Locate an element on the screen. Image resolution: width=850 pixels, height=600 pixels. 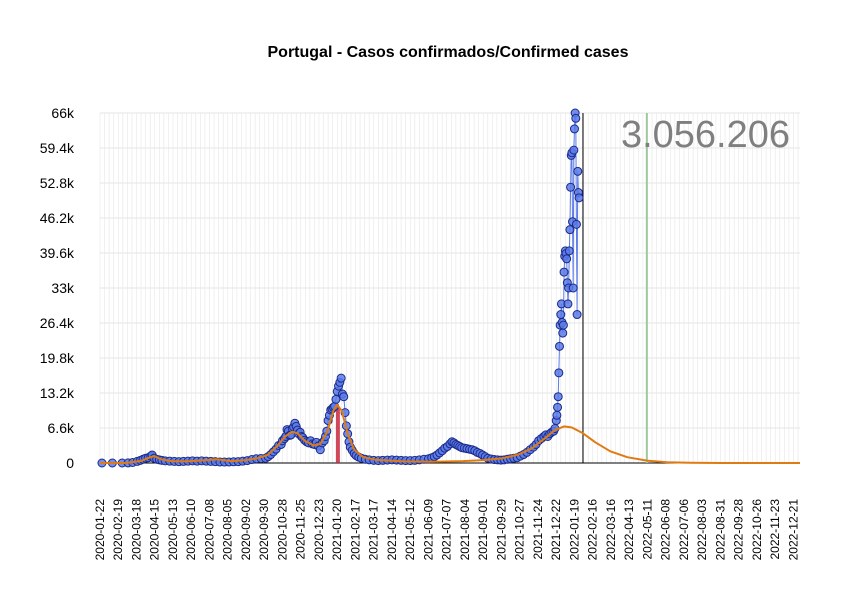
y-tick-label: 66k is located at coordinates (63, 113).